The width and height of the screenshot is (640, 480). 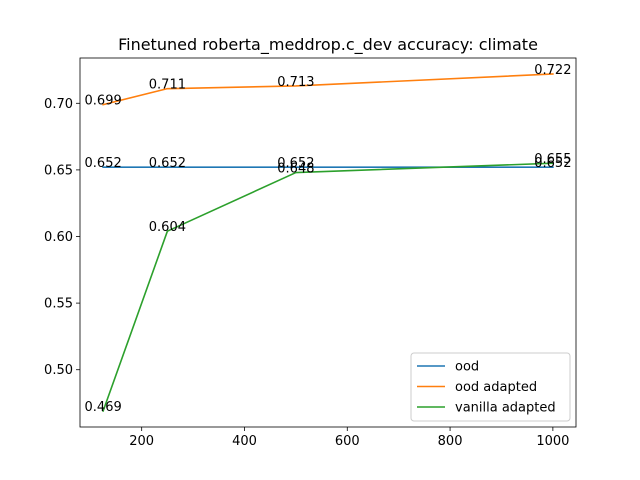 I want to click on legend-label-vanilla-adapted: vanilla adapted, so click(x=505, y=408).